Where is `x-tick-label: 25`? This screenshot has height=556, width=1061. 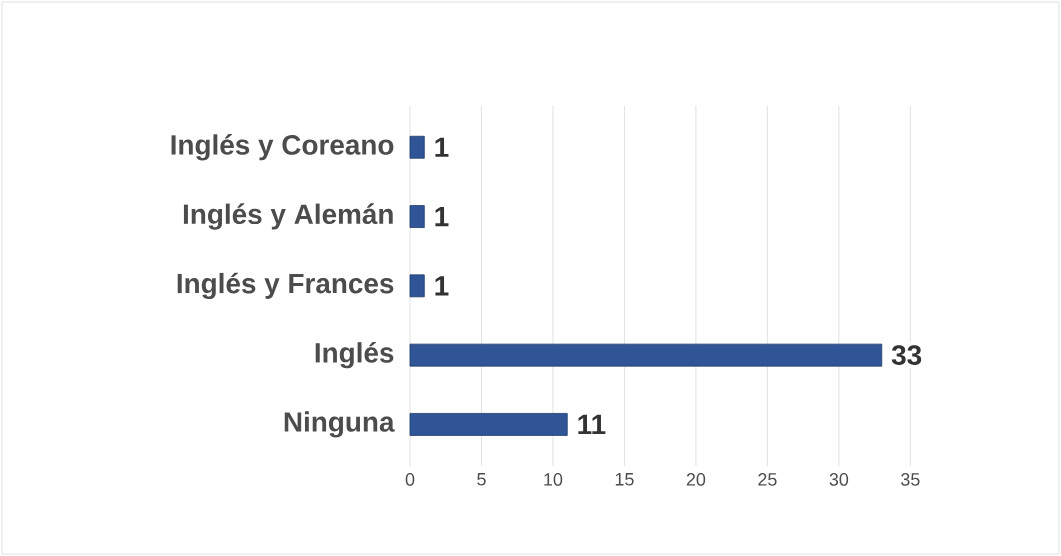 x-tick-label: 25 is located at coordinates (767, 479).